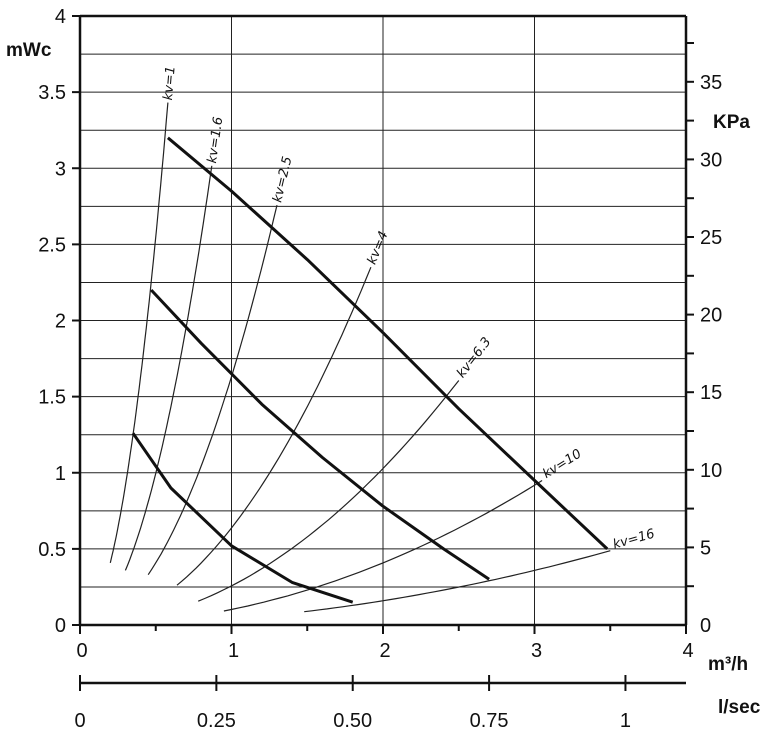 This screenshot has height=734, width=771. I want to click on y-axis-label: mWc, so click(29, 50).